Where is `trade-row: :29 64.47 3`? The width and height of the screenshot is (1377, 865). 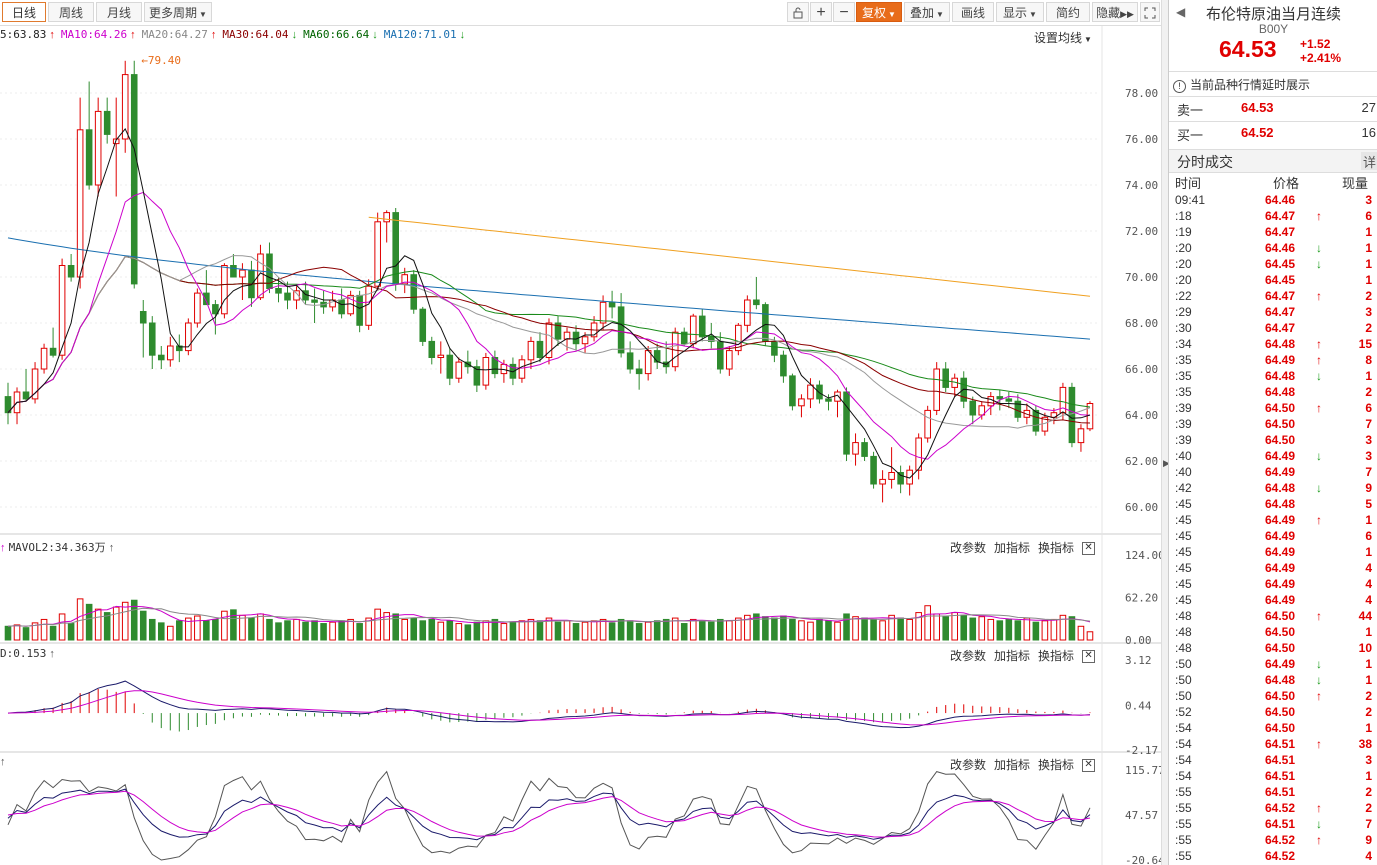
trade-row: :29 64.47 3 is located at coordinates (1273, 312).